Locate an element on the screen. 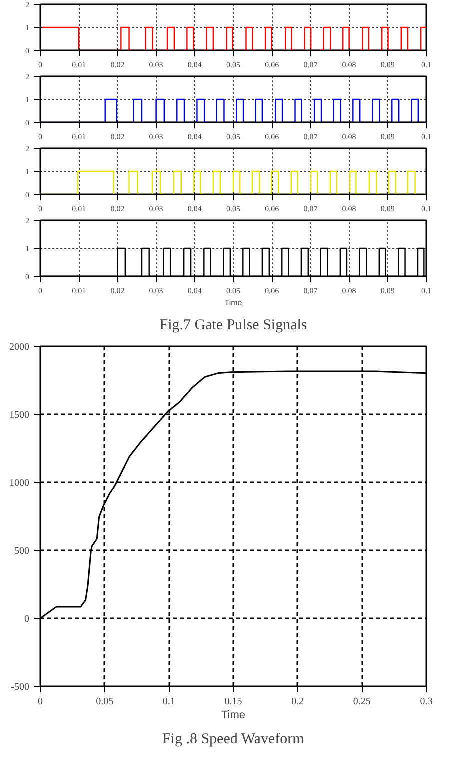 The image size is (452, 778). x-tick-label: 0.25 is located at coordinates (362, 702).